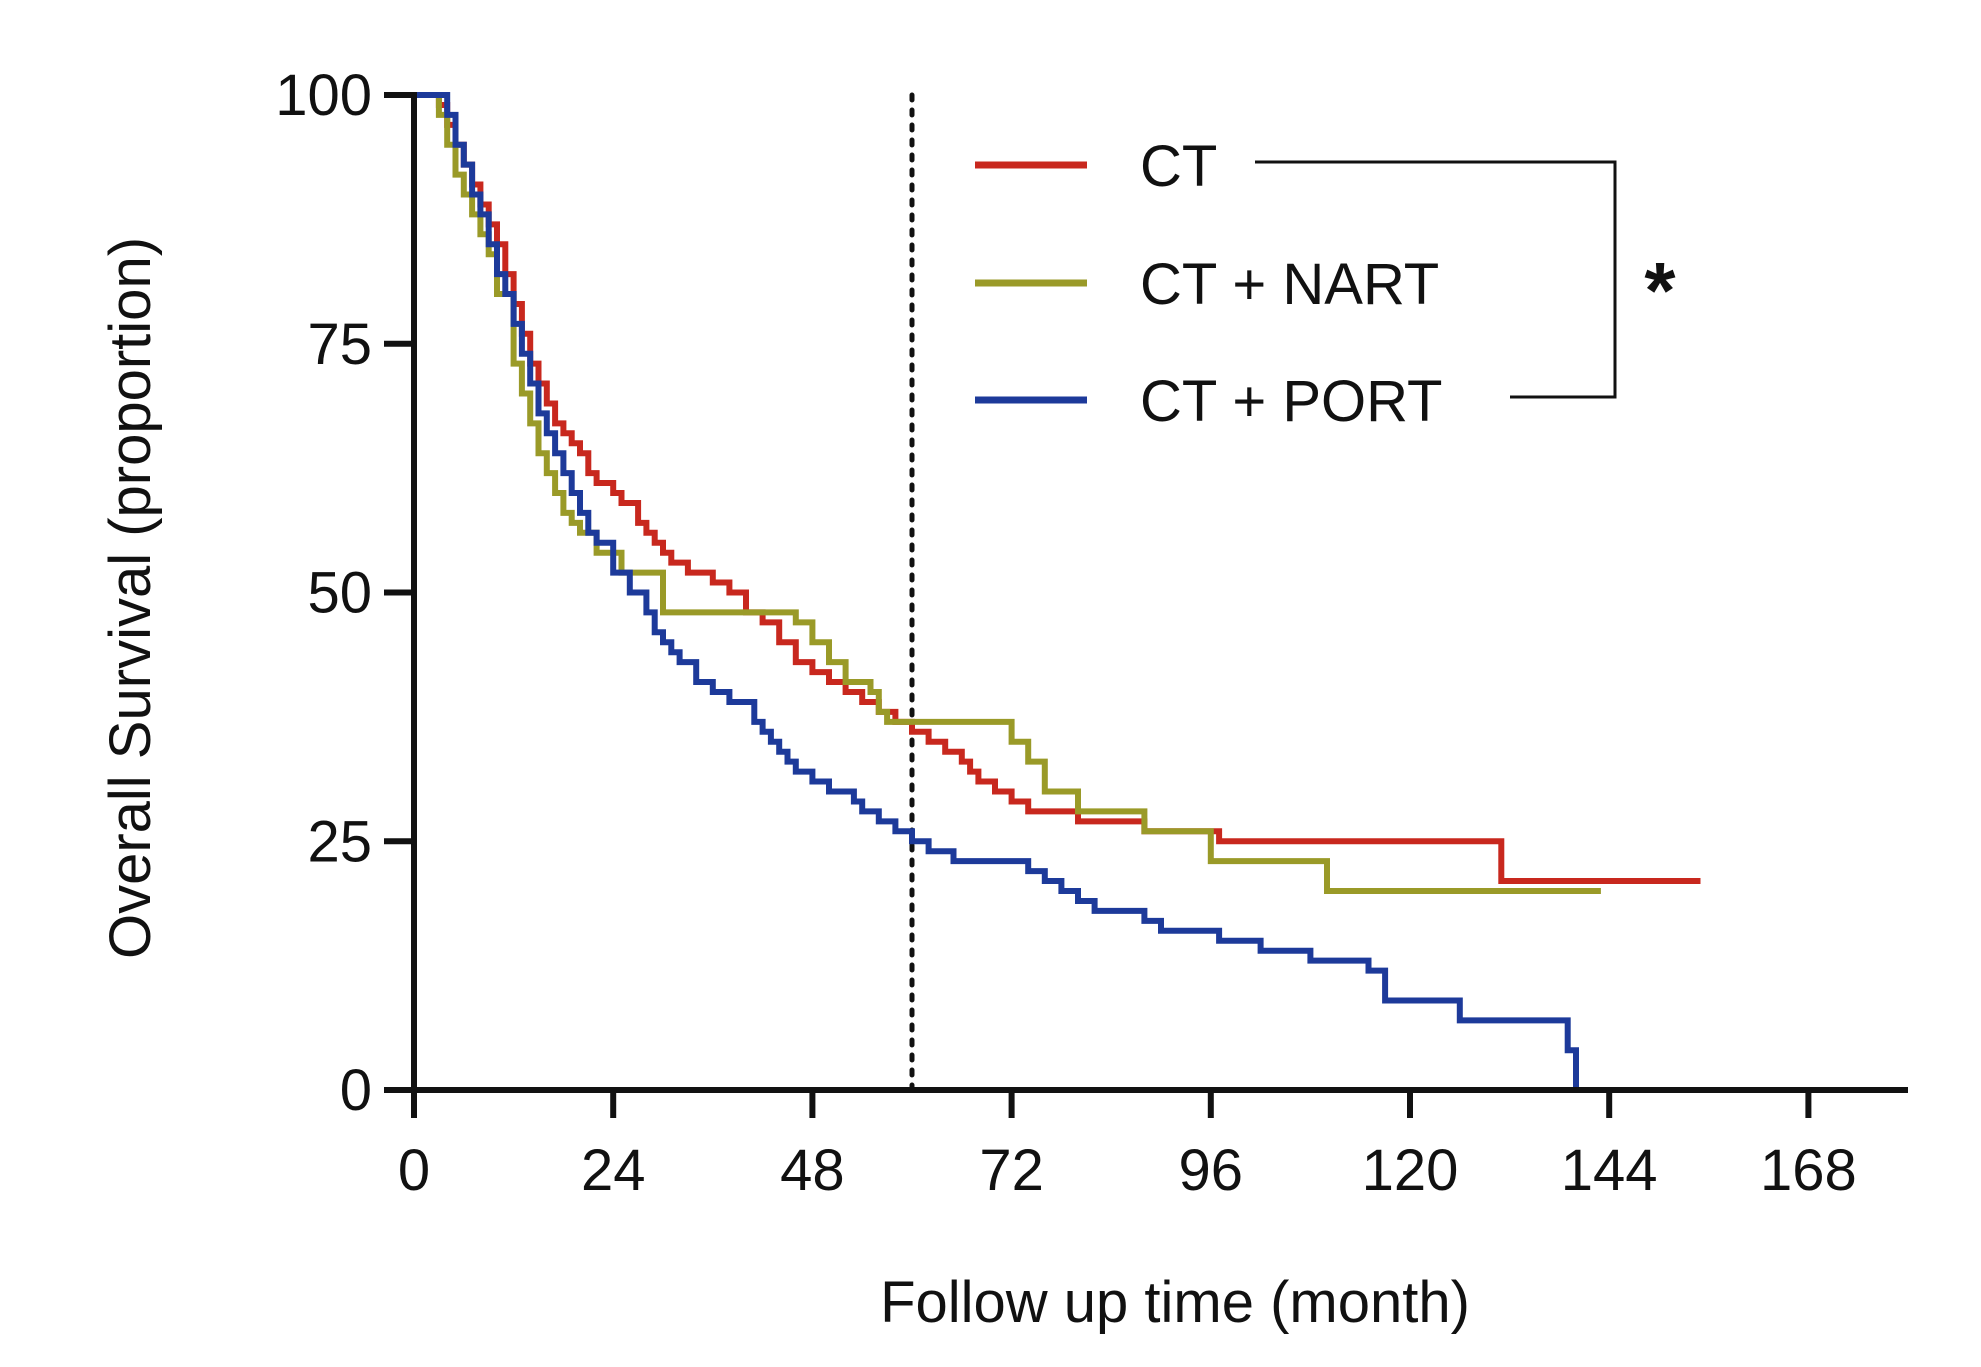 This screenshot has width=1981, height=1367. Describe the element at coordinates (130, 598) in the screenshot. I see `y-axis-title: Overall Survival (proportion)` at that location.